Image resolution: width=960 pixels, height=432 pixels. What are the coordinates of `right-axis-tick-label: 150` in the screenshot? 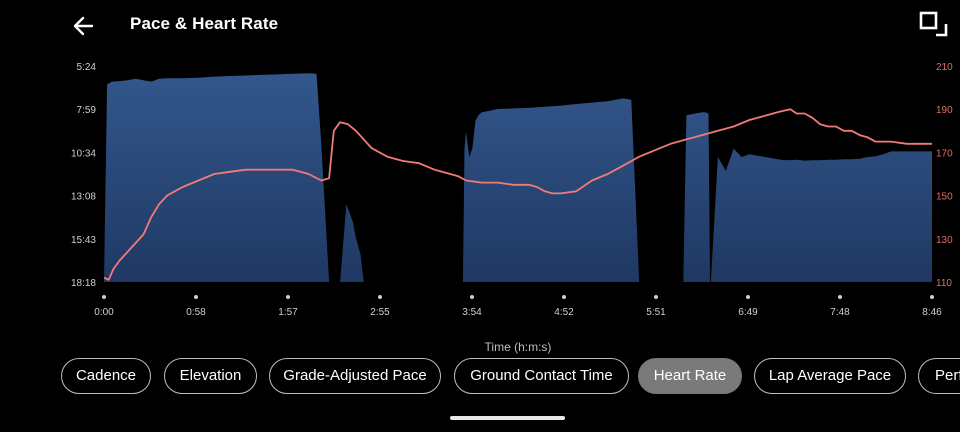 It's located at (944, 197).